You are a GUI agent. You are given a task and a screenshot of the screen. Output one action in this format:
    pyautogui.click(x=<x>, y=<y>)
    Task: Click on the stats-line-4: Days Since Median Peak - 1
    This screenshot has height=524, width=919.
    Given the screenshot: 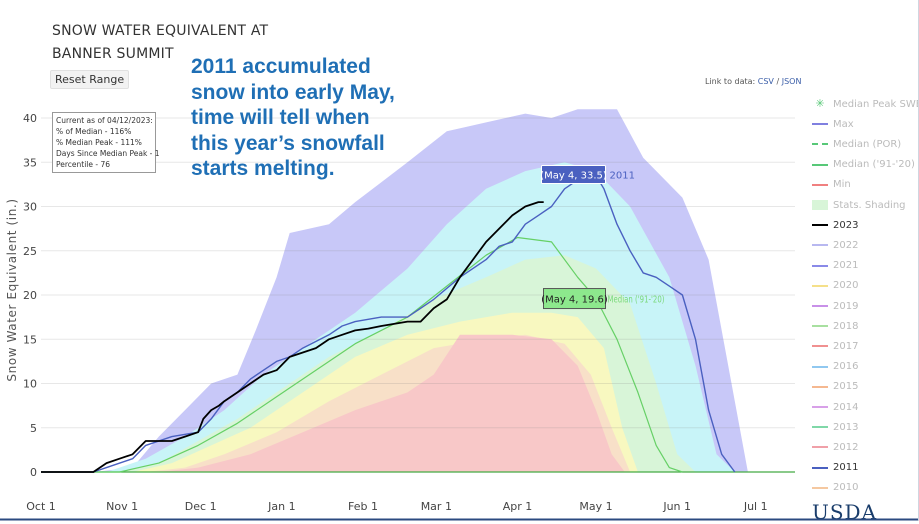 What is the action you would take?
    pyautogui.click(x=108, y=153)
    